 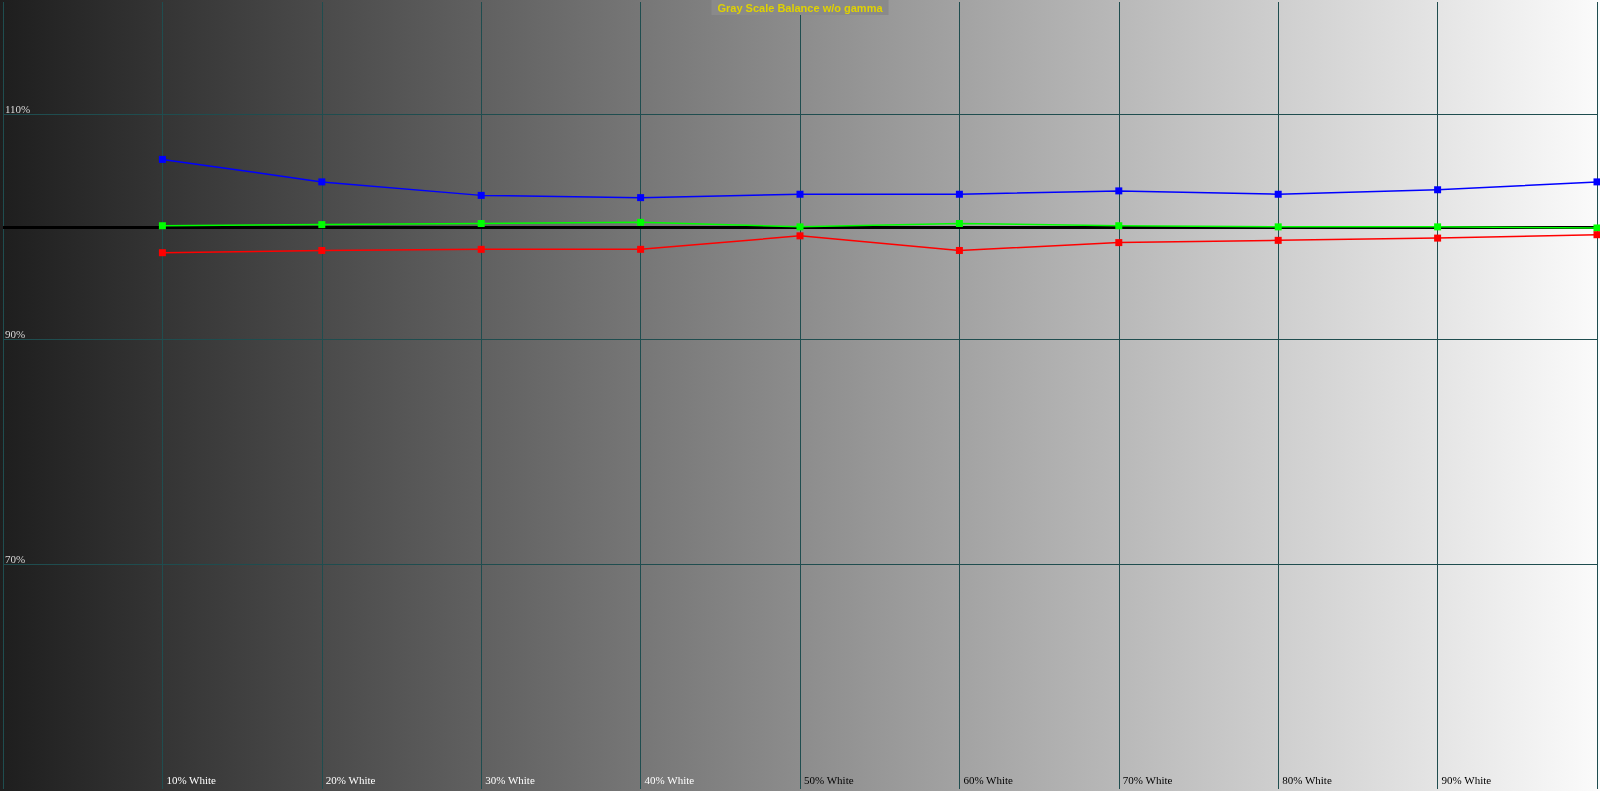 What do you see at coordinates (15, 558) in the screenshot?
I see `y-tick-label: 70%` at bounding box center [15, 558].